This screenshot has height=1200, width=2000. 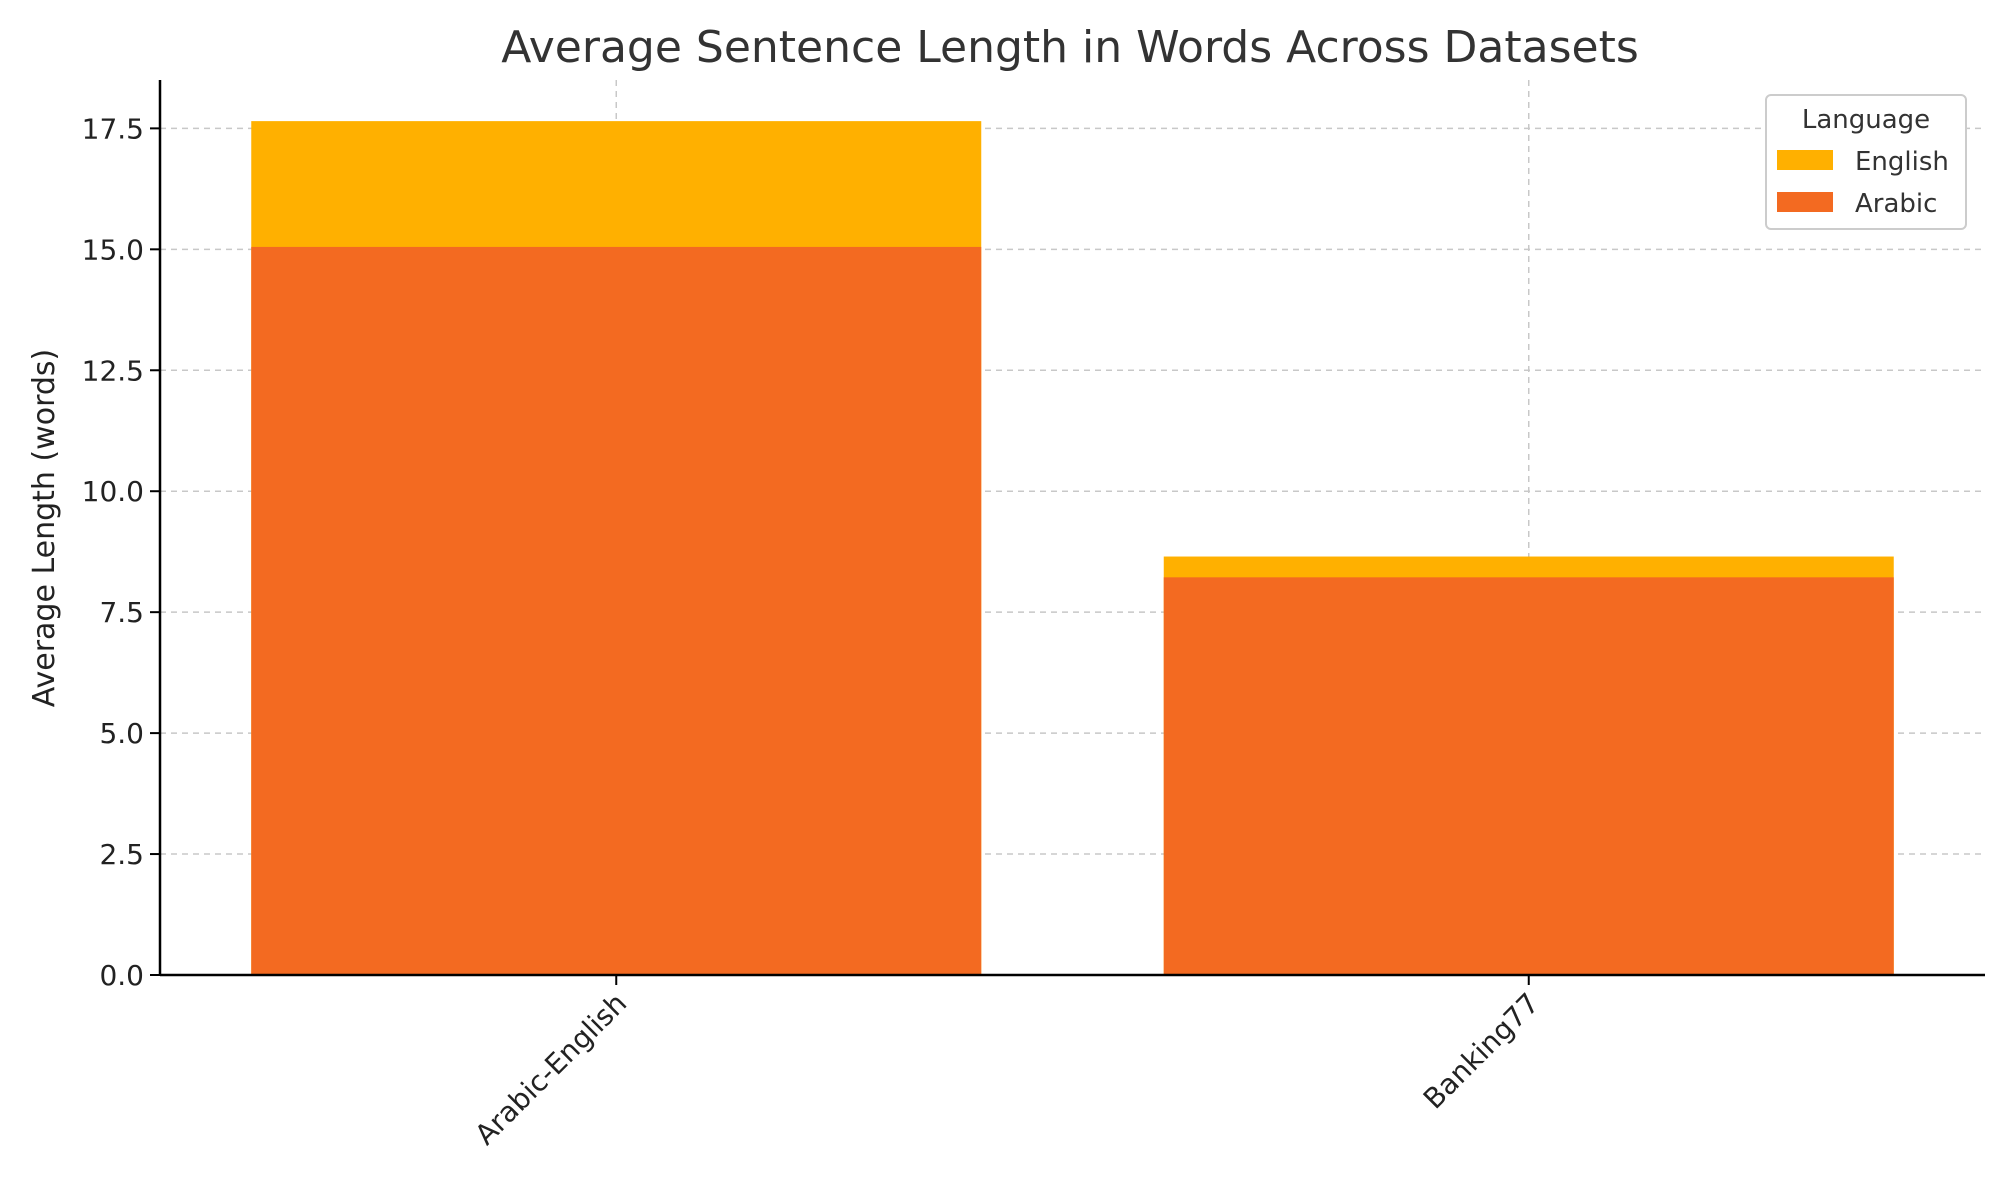 I want to click on y-tick-label: 17.5, so click(x=113, y=128).